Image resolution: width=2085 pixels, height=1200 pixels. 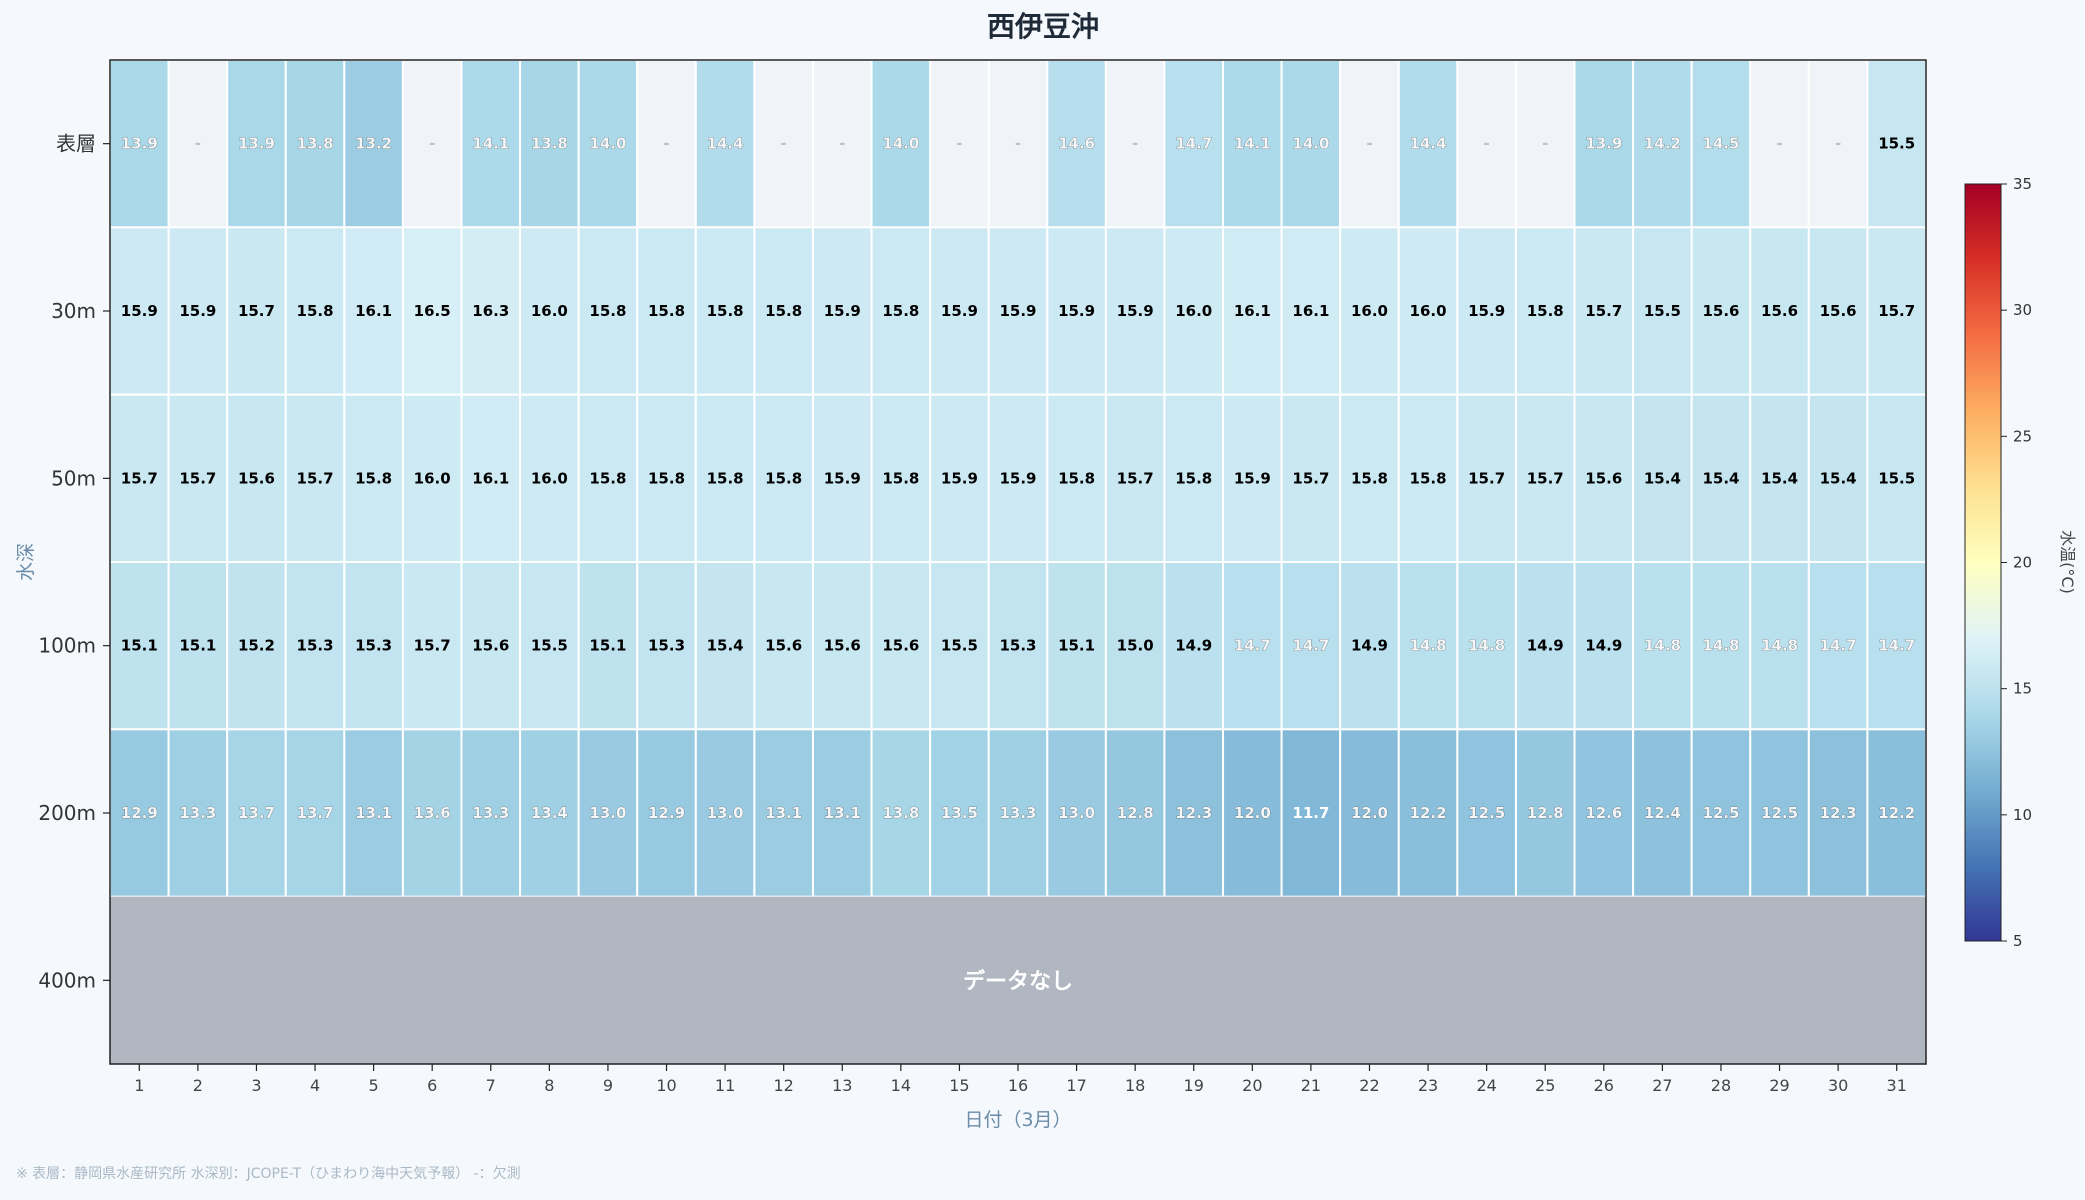 What do you see at coordinates (1662, 813) in the screenshot?
I see `cell-value-label: 12.4` at bounding box center [1662, 813].